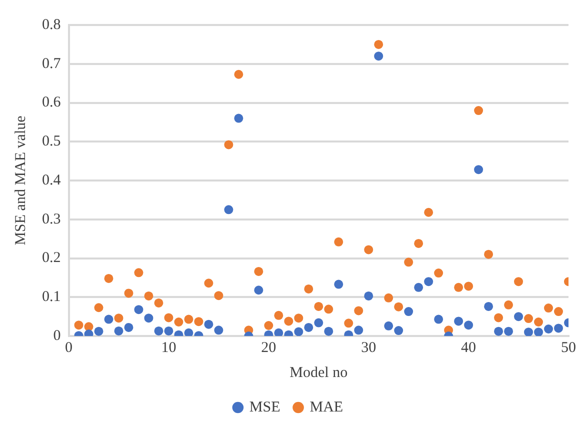 The width and height of the screenshot is (587, 433). What do you see at coordinates (52, 102) in the screenshot?
I see `y-tick-label: 0.6` at bounding box center [52, 102].